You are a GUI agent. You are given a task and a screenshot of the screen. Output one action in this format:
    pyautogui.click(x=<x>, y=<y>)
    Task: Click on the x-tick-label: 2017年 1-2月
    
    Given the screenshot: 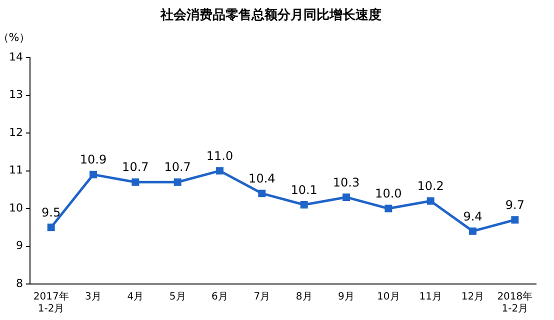 What is the action you would take?
    pyautogui.click(x=51, y=302)
    